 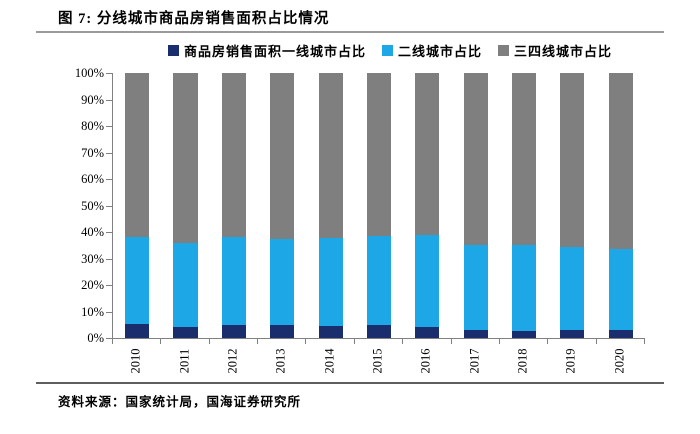 I want to click on x-axis-label-text: 2012, so click(x=232, y=361).